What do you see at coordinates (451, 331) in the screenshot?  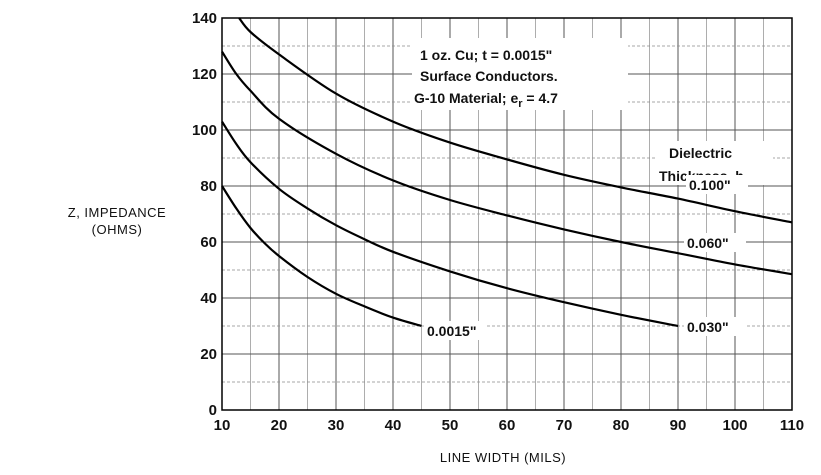 I see `series-label-0: 0.0015"` at bounding box center [451, 331].